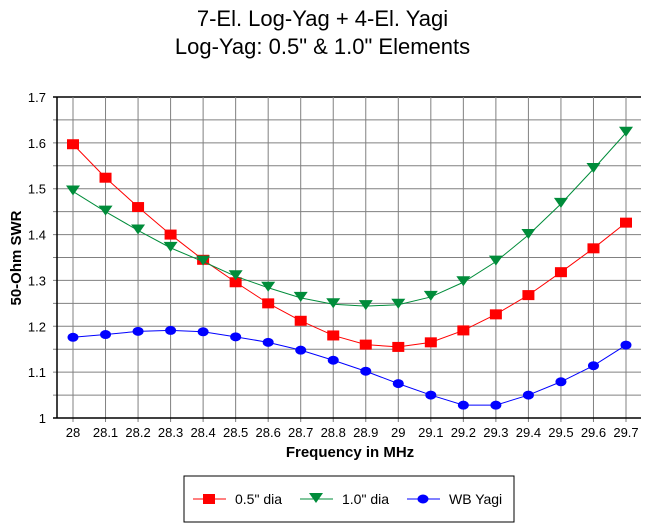 This screenshot has width=645, height=525. Describe the element at coordinates (463, 432) in the screenshot. I see `x-tick-label: 29.2` at that location.